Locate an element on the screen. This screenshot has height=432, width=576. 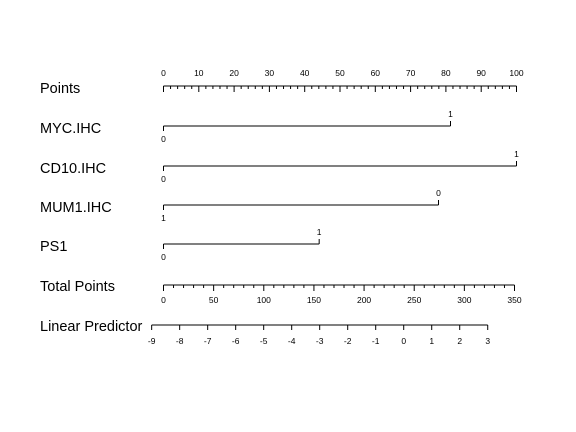
total-points-tick-label: 200 is located at coordinates (364, 300).